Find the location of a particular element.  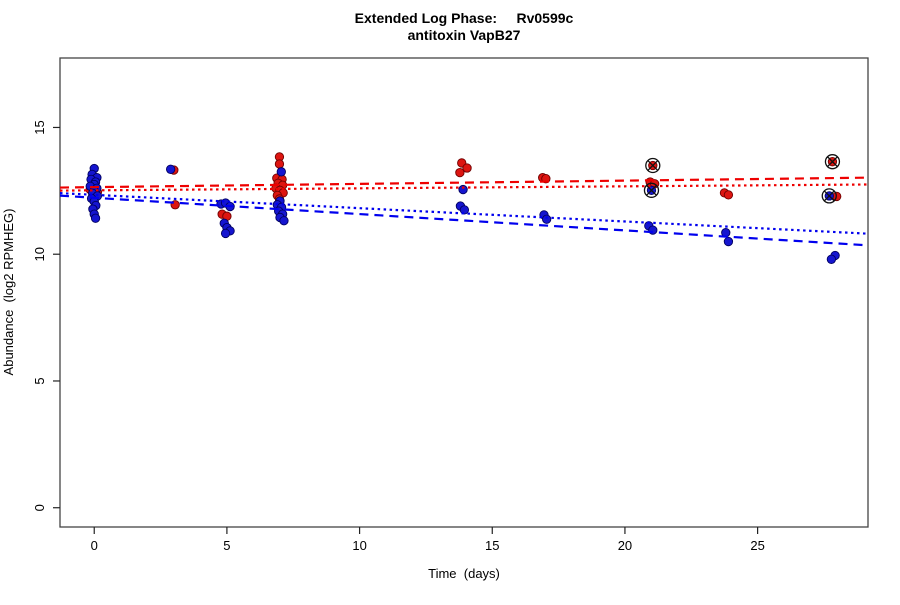

y-axis-title: Abundance (log2 RPMHEG) is located at coordinates (8, 292).